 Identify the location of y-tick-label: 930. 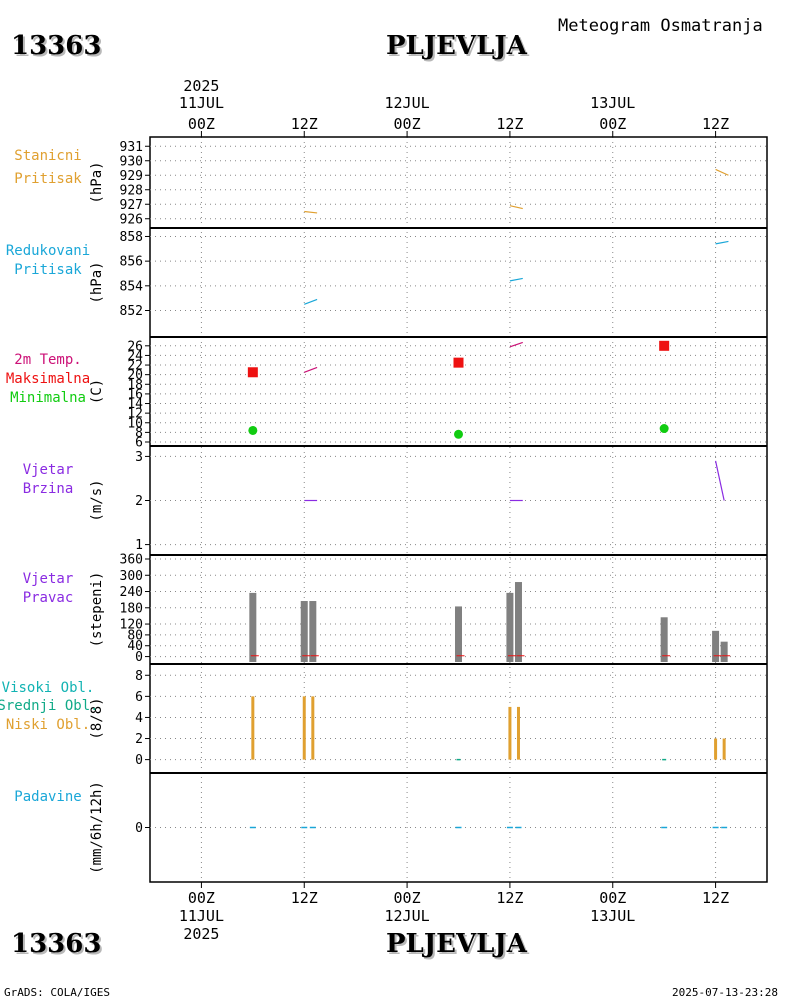
(131, 161).